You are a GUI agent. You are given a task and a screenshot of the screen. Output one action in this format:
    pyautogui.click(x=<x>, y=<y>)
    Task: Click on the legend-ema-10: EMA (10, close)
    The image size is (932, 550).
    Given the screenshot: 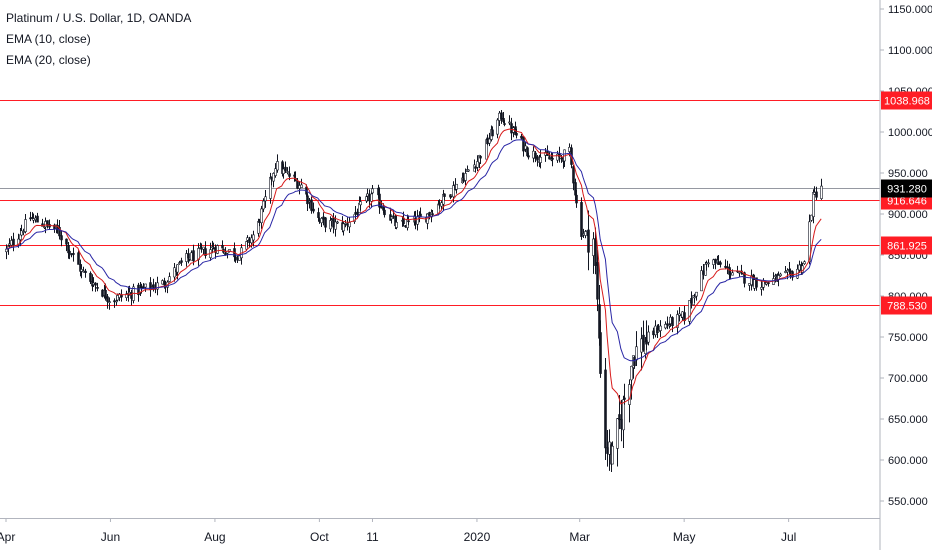 What is the action you would take?
    pyautogui.click(x=48, y=39)
    